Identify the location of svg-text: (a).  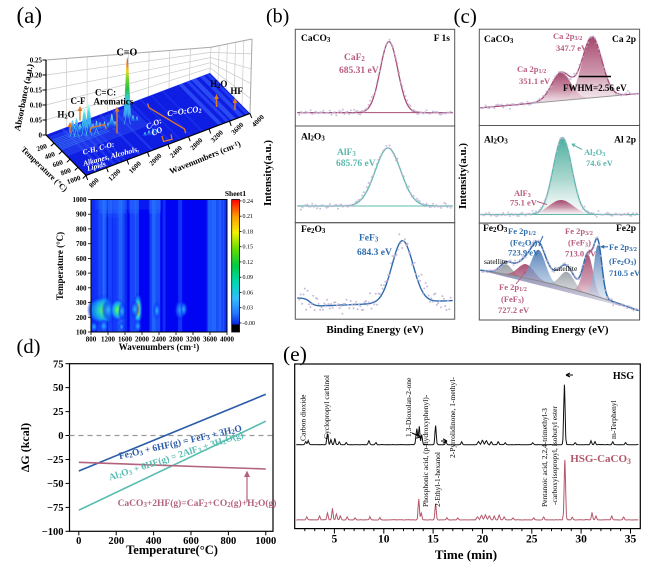
(30, 15).